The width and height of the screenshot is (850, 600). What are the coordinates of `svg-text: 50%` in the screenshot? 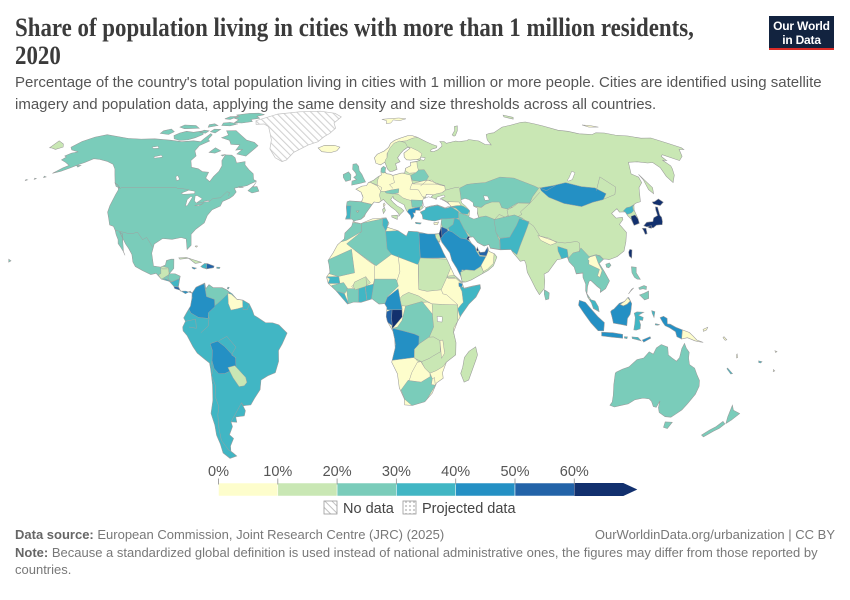 It's located at (514, 472).